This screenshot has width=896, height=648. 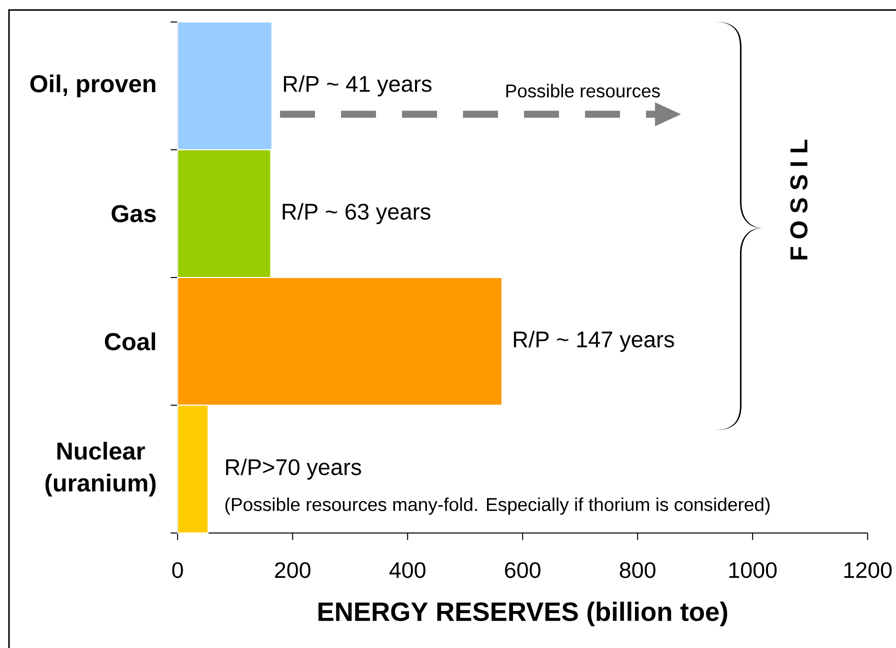 What do you see at coordinates (177, 570) in the screenshot?
I see `x-tick-label: 0` at bounding box center [177, 570].